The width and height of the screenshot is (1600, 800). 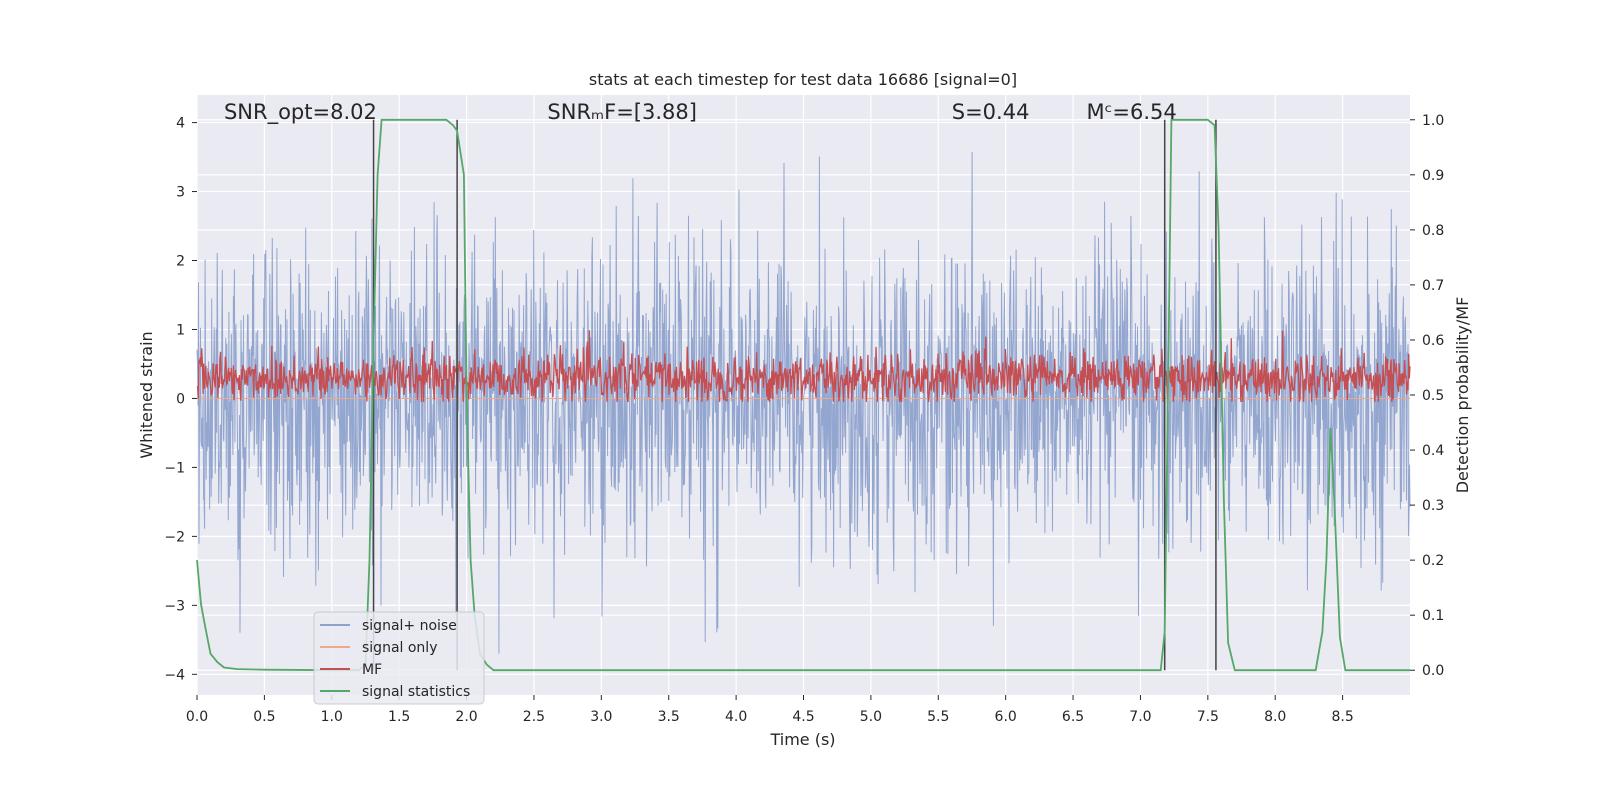 I want to click on y-right-tick-label: 0.8, so click(x=1433, y=231).